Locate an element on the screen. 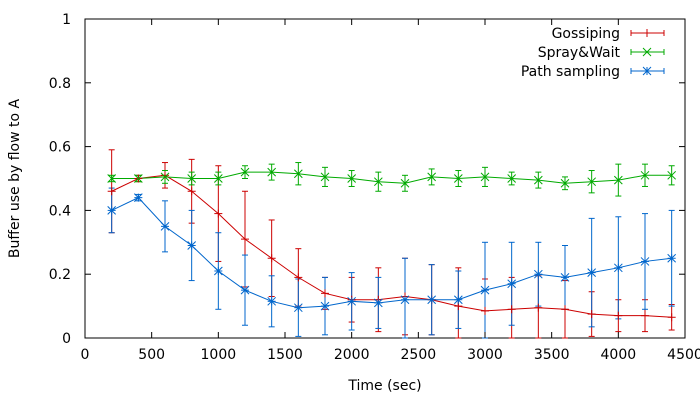 The height and width of the screenshot is (400, 700). legend-label: Path sampling is located at coordinates (570, 72).